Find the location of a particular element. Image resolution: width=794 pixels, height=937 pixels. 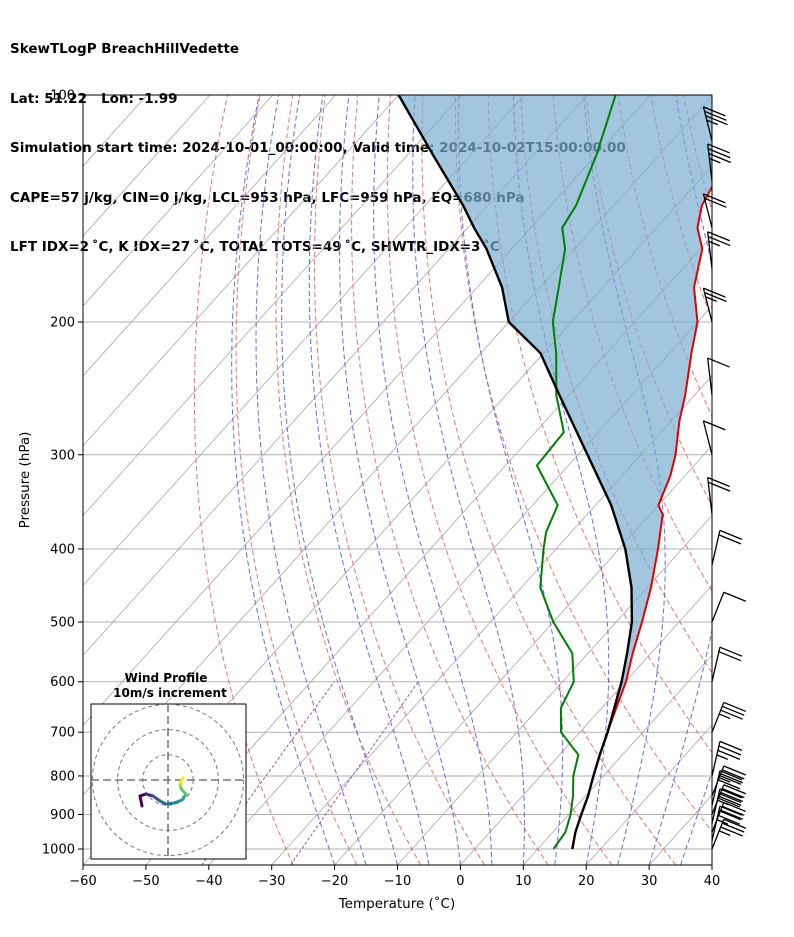

x-tick-label: −60 is located at coordinates (82, 881).